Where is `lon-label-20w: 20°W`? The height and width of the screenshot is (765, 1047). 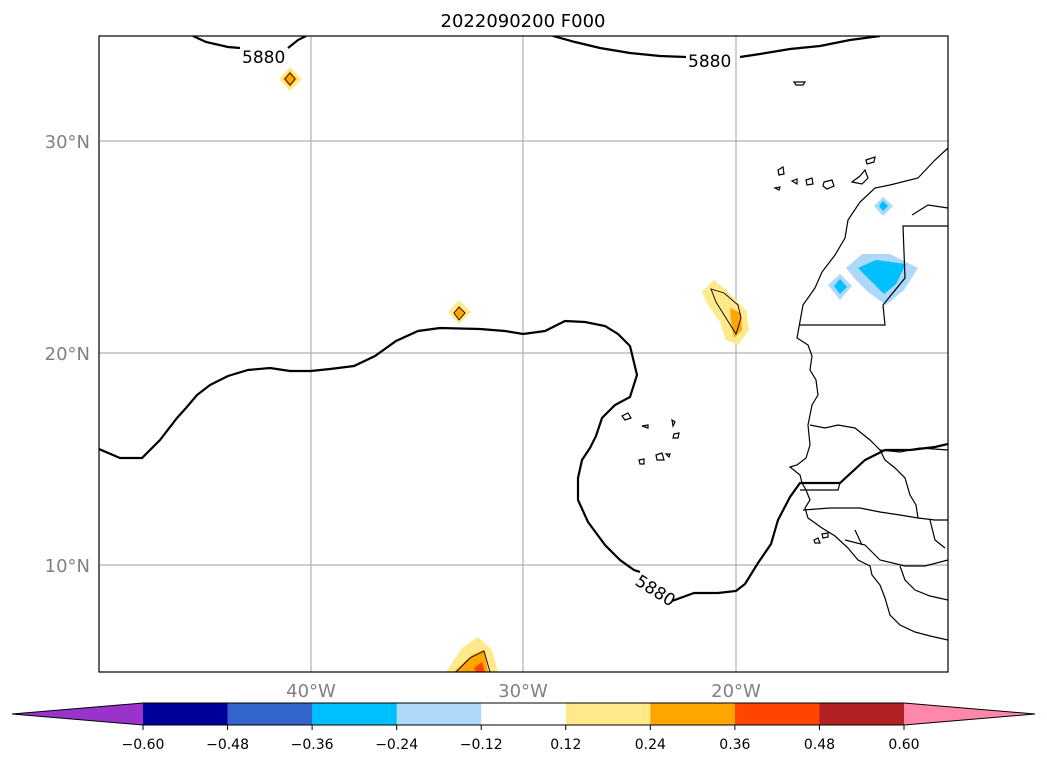
lon-label-20w: 20°W is located at coordinates (736, 691).